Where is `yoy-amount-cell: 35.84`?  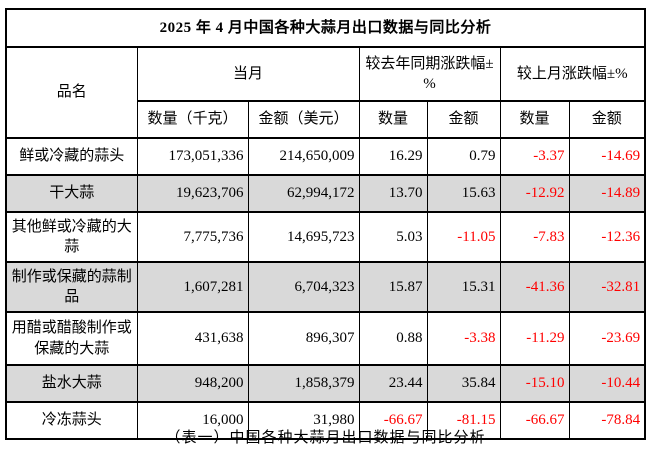 yoy-amount-cell: 35.84 is located at coordinates (463, 383).